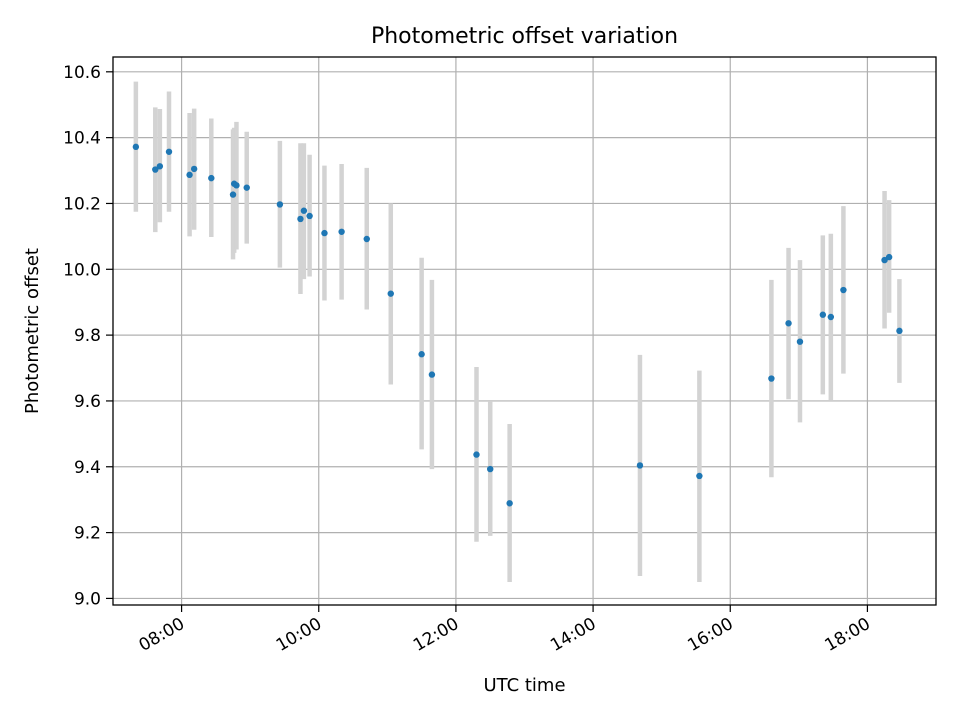 This screenshot has width=960, height=720. I want to click on y-tick-label: 9.2, so click(87, 534).